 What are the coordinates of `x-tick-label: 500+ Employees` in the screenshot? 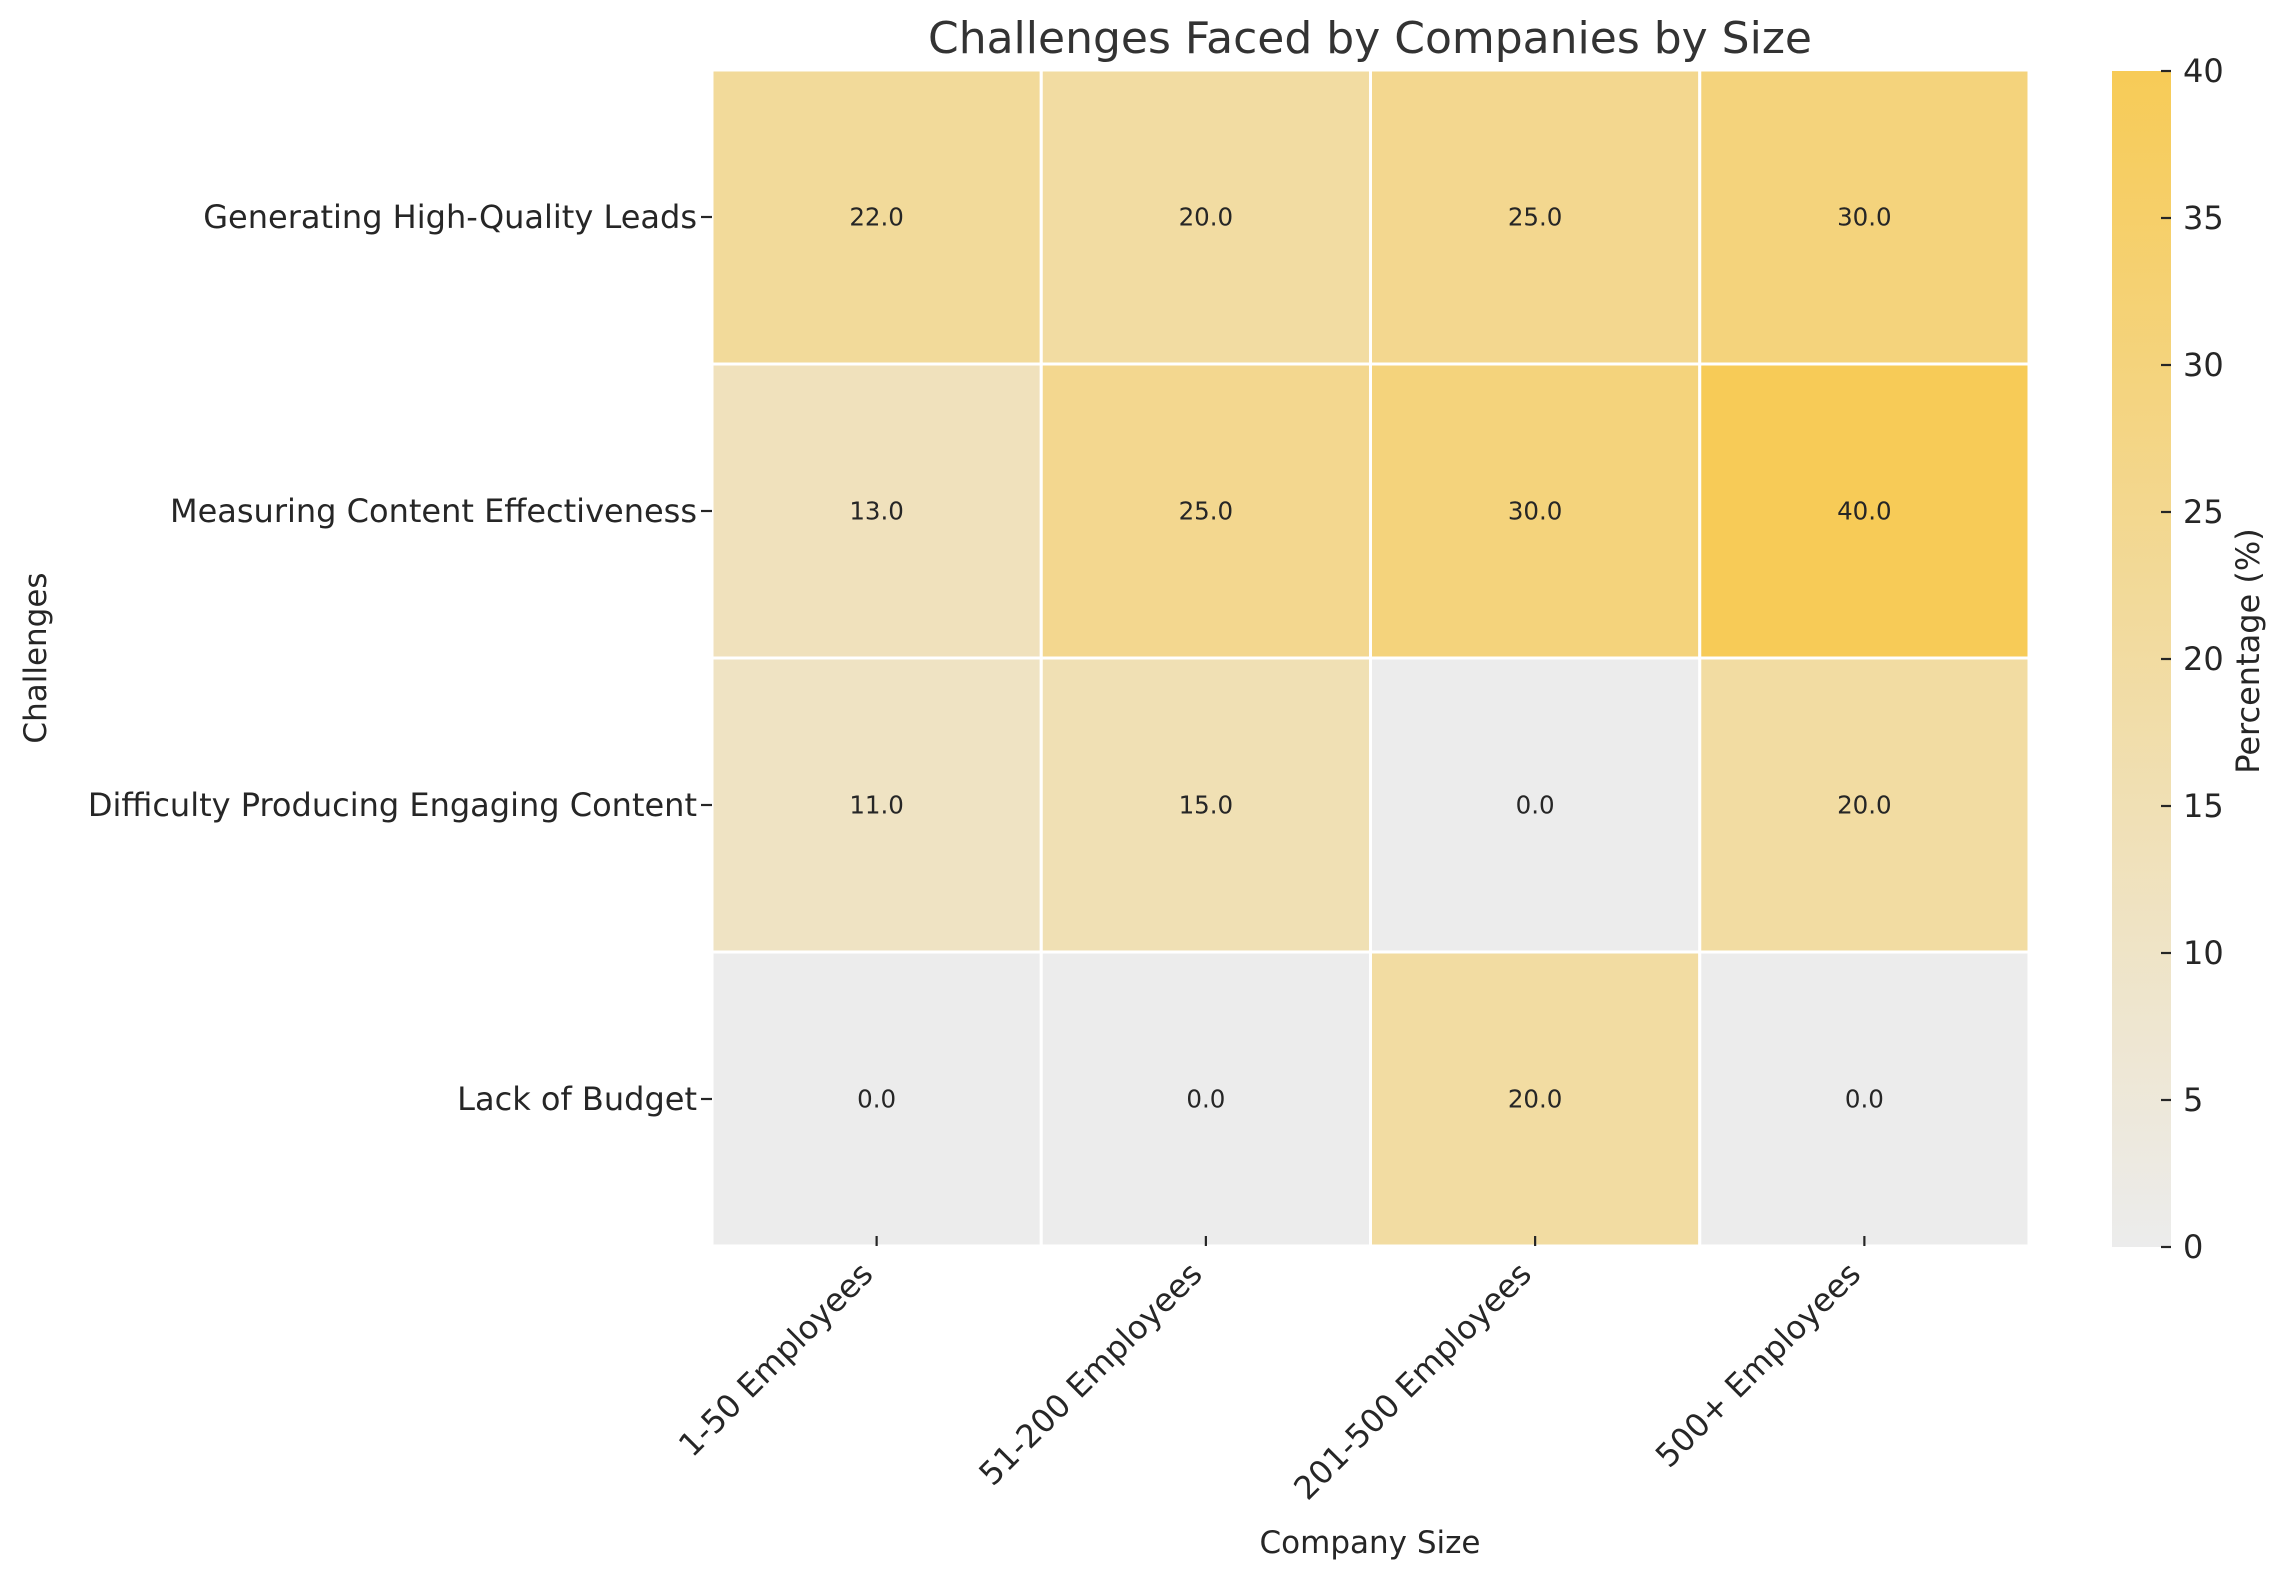 It's located at (1758, 1365).